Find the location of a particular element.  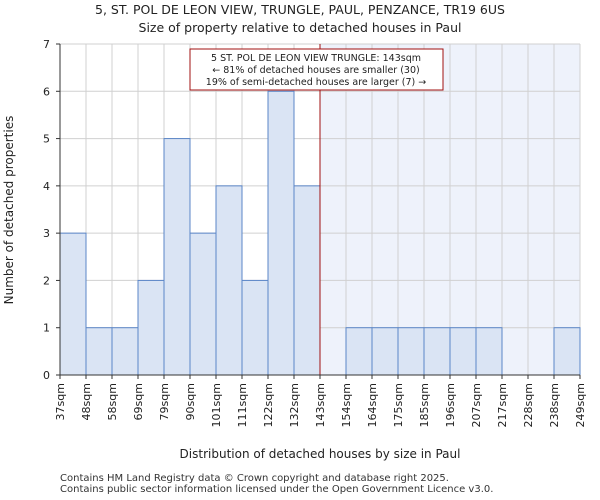

y-tick-label: 2 is located at coordinates (46, 280).